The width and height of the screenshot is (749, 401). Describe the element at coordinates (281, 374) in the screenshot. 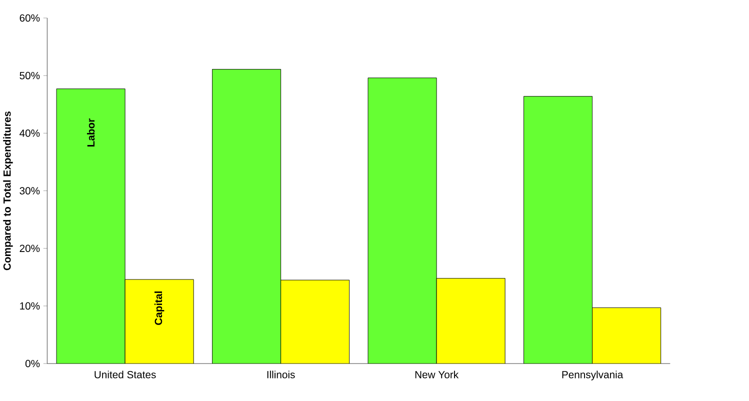

I see `x-tick-label: Illinois` at that location.